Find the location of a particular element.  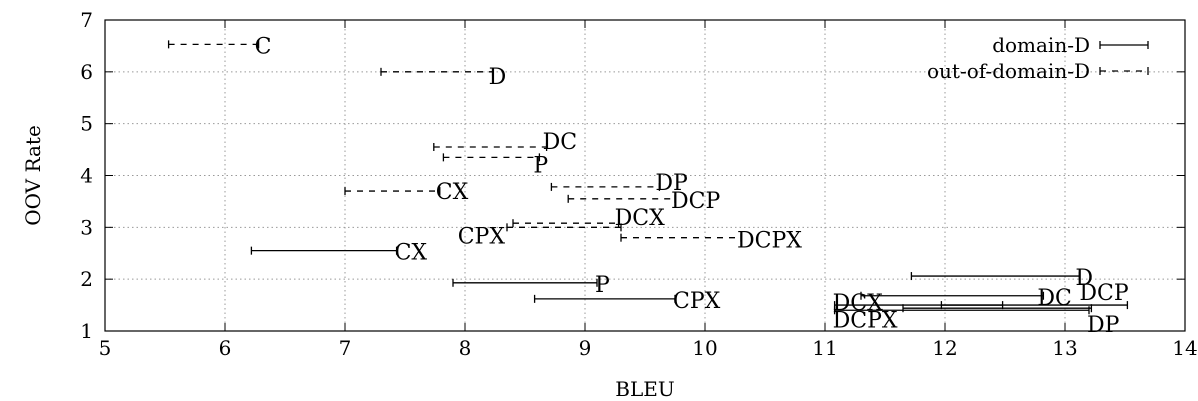

legend-label: out-of-domain-D is located at coordinates (1008, 71).